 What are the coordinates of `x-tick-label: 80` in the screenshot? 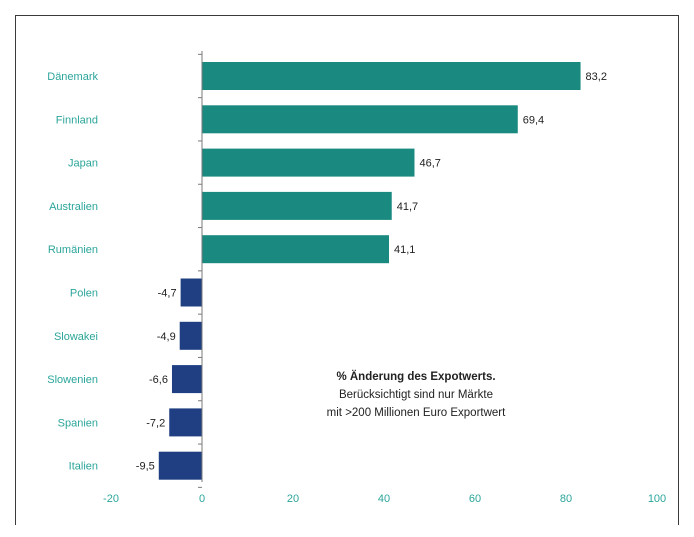 It's located at (566, 499).